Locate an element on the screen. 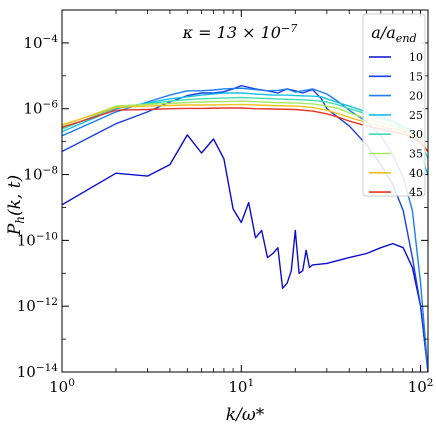 The height and width of the screenshot is (436, 436). legend-items: 10 15 20 25 30 35 40 45 is located at coordinates (396, 125).